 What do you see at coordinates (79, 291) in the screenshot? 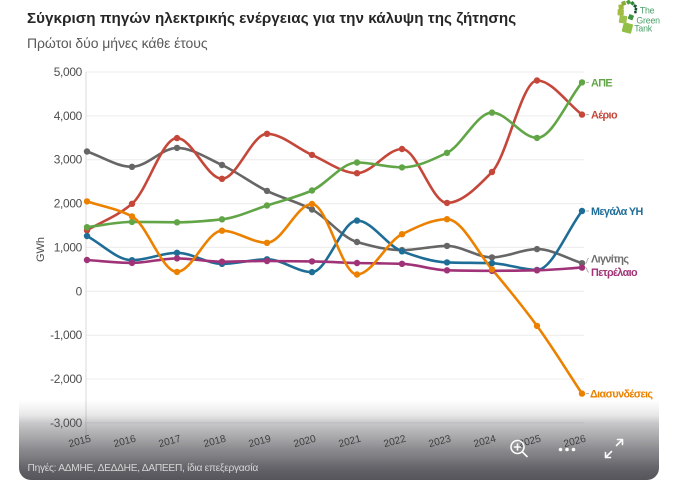
I see `svg-text: 0` at bounding box center [79, 291].